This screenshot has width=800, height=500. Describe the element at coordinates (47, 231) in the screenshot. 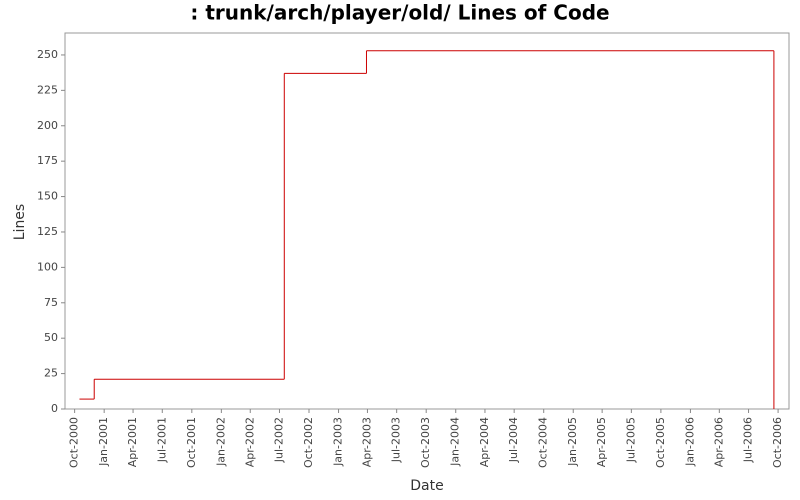

I see `y-tick-label: 125` at that location.